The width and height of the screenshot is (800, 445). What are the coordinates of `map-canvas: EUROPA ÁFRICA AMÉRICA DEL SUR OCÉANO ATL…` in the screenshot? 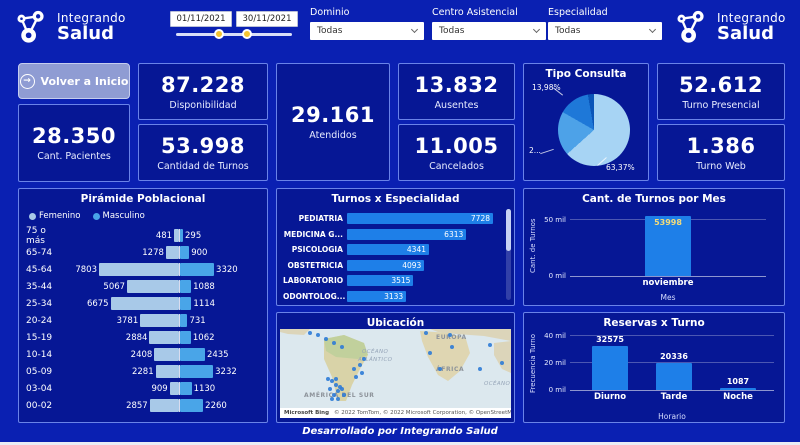 It's located at (395, 373).